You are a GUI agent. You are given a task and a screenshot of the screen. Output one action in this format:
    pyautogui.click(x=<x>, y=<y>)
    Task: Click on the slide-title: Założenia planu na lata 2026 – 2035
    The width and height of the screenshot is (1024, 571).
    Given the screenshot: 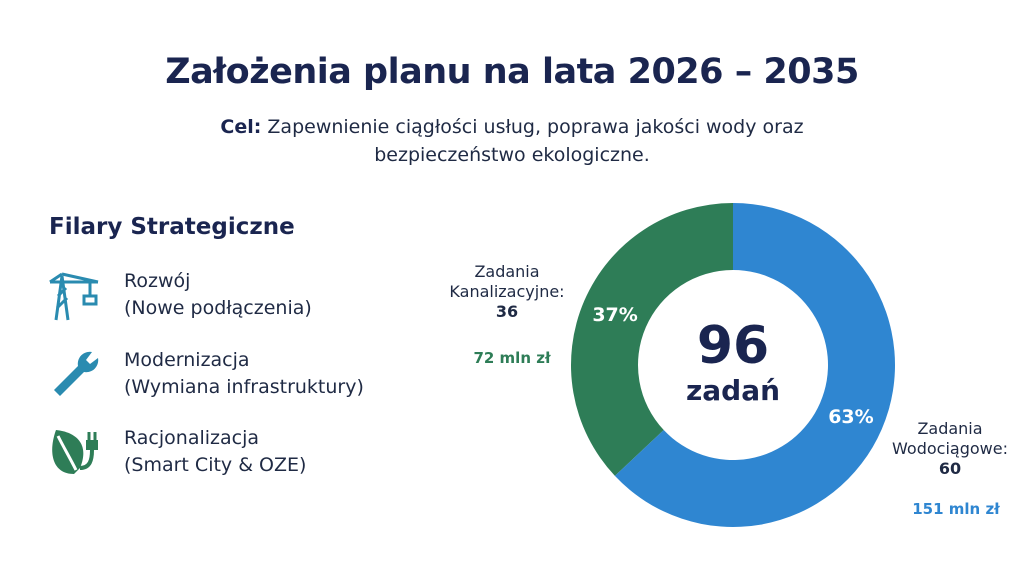 What is the action you would take?
    pyautogui.click(x=512, y=72)
    